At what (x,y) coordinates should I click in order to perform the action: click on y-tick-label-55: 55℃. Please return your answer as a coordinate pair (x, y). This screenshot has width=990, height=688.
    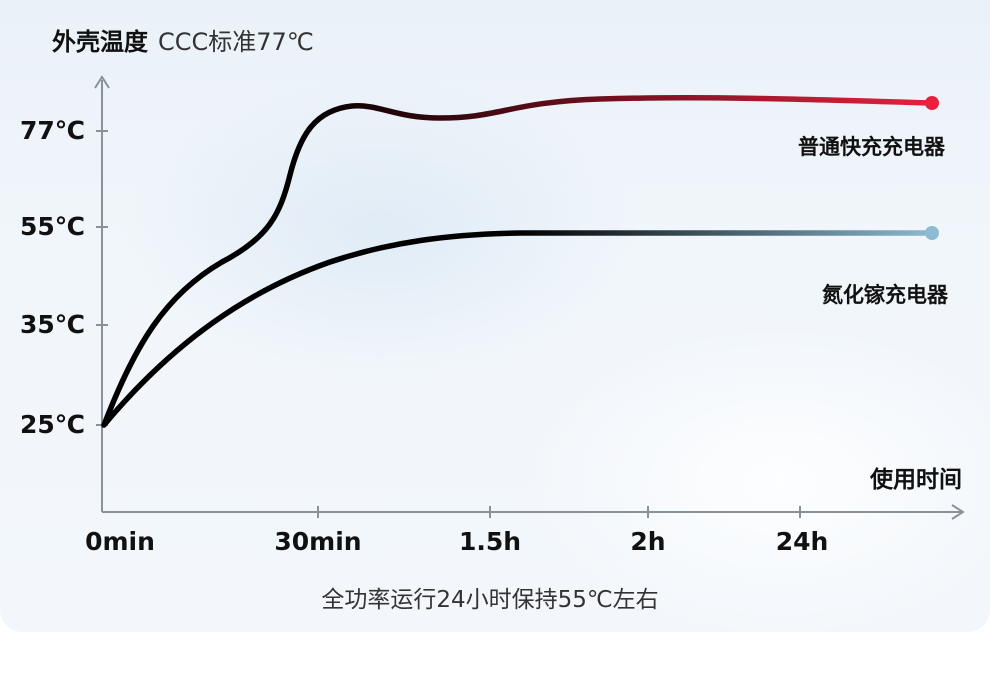
    Looking at the image, I should click on (53, 226).